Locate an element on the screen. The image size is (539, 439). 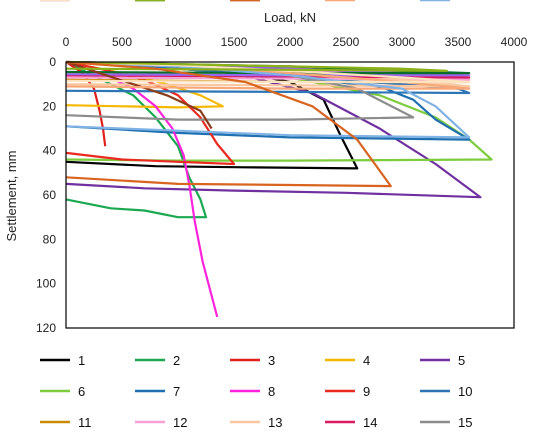
x-axis-title: Load, kN is located at coordinates (290, 17).